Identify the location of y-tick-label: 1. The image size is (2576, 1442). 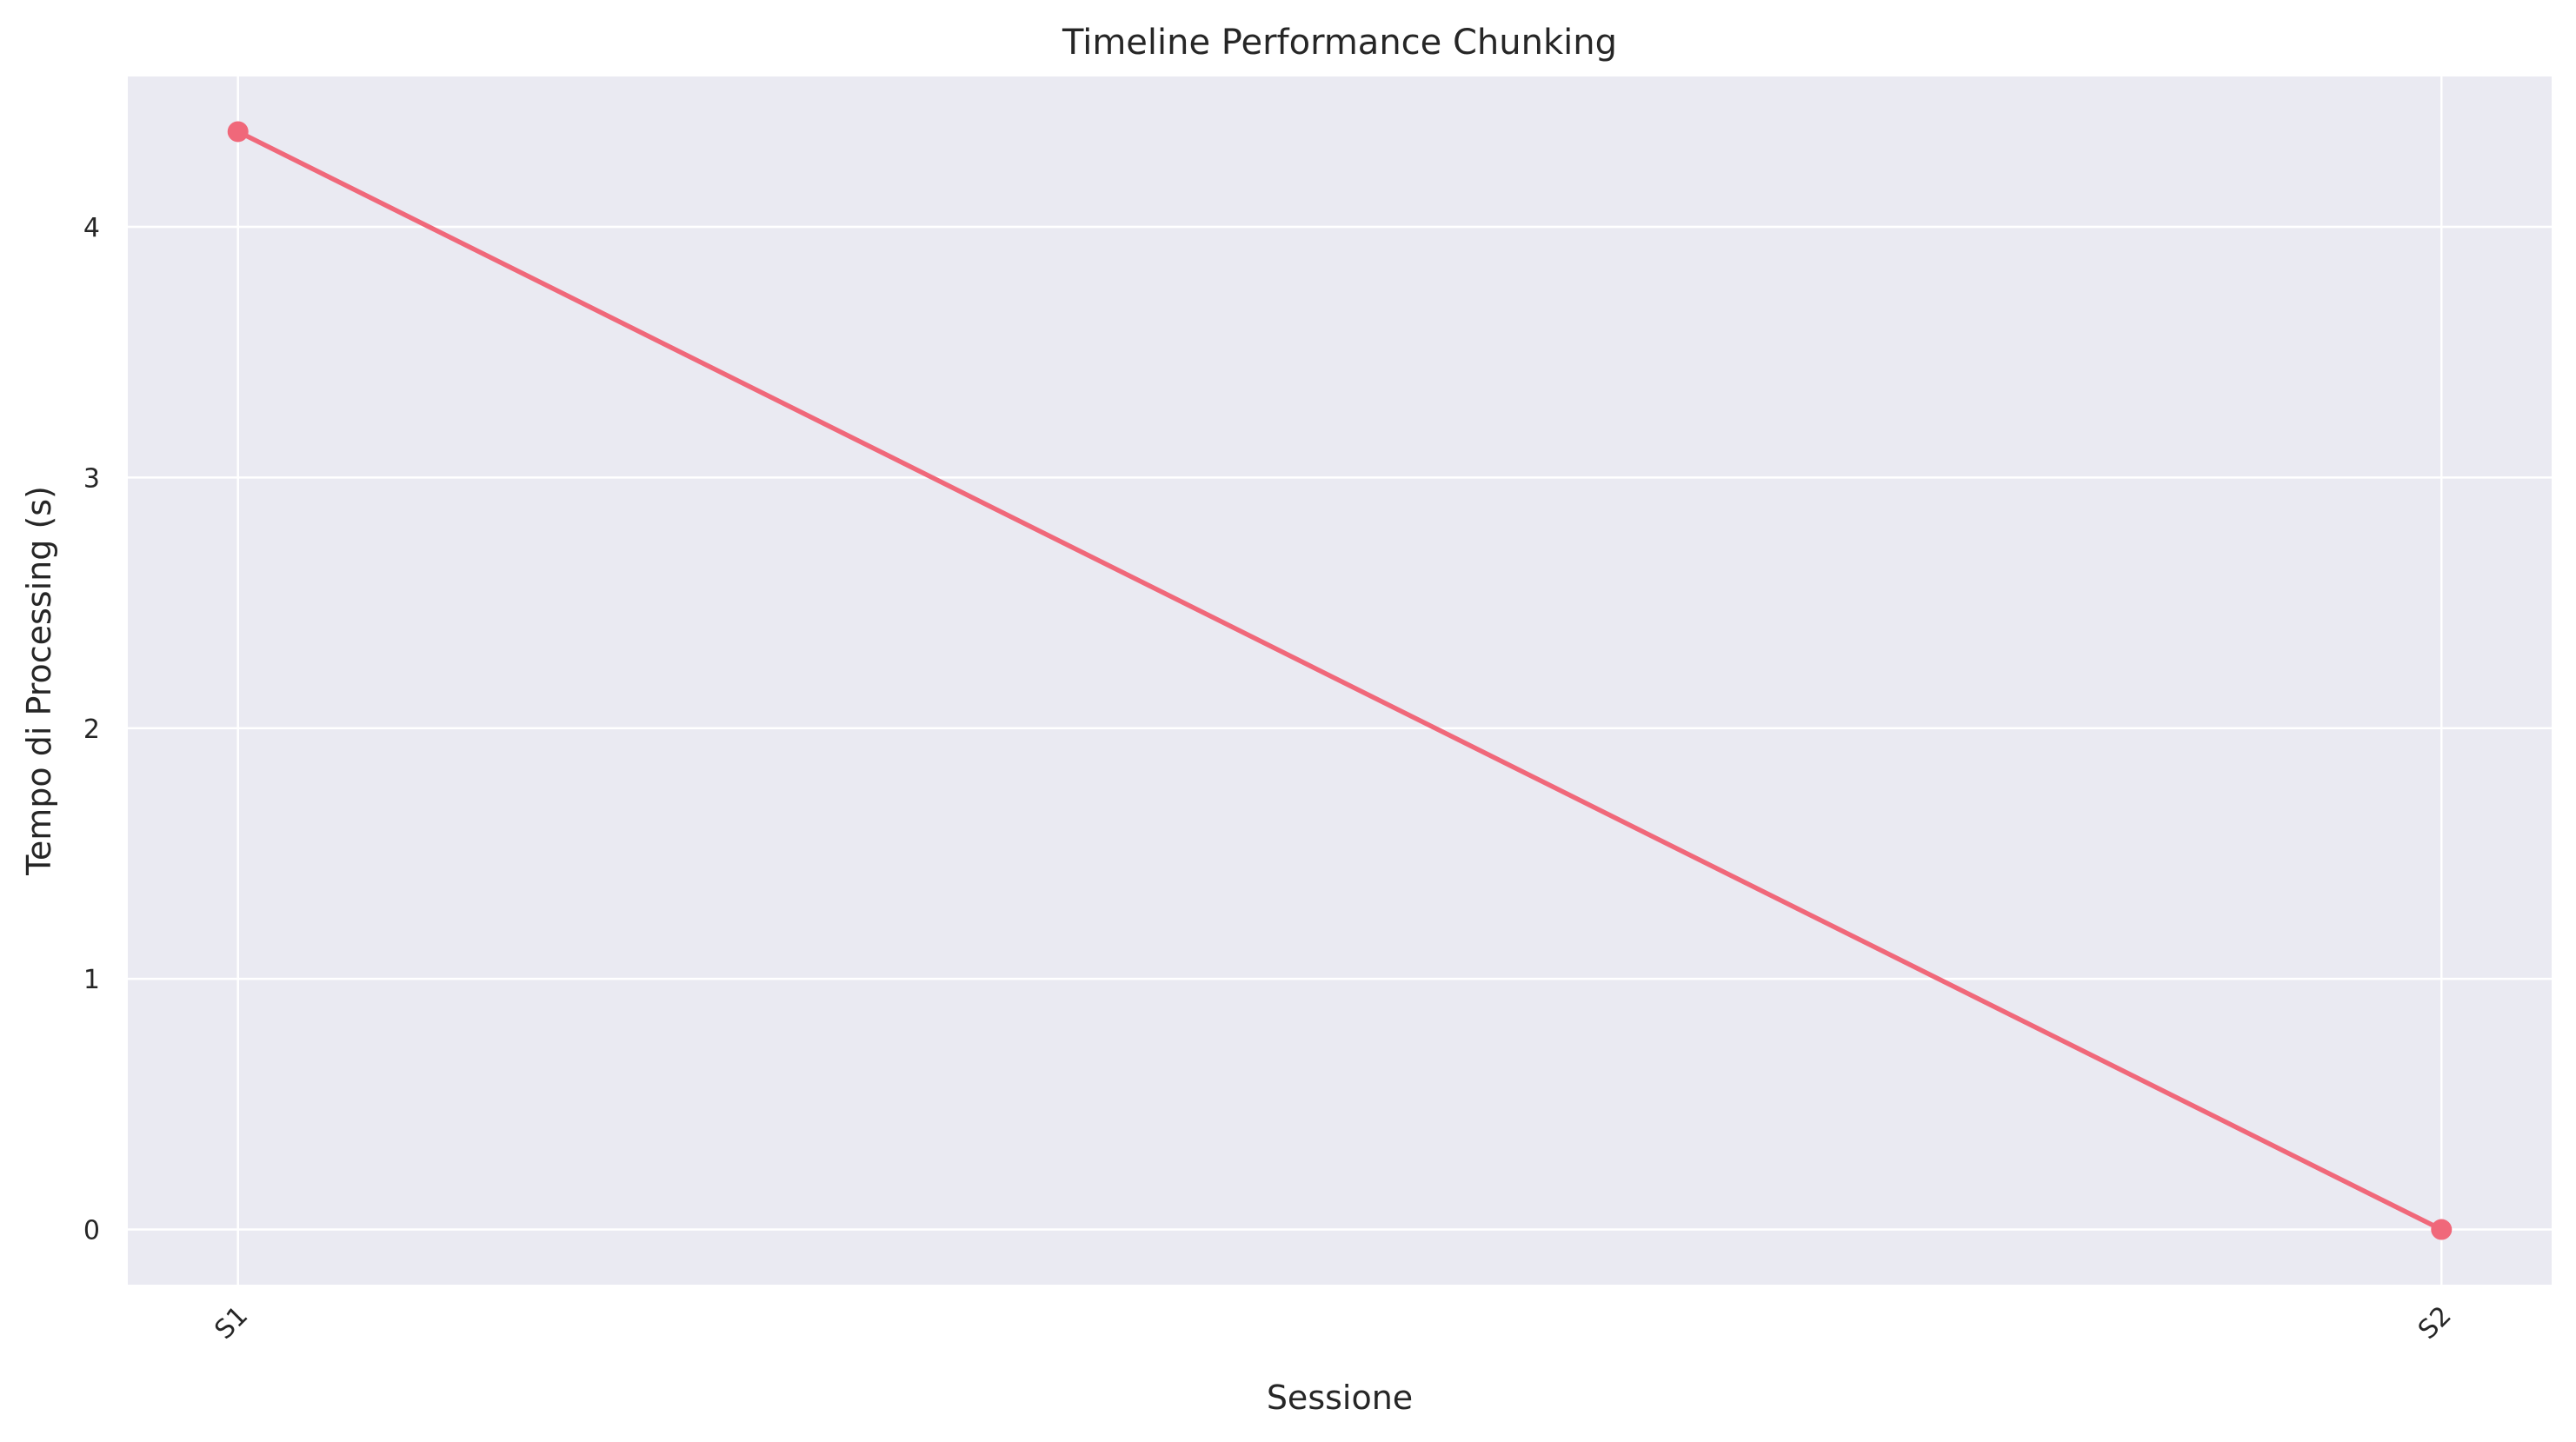
(91, 980).